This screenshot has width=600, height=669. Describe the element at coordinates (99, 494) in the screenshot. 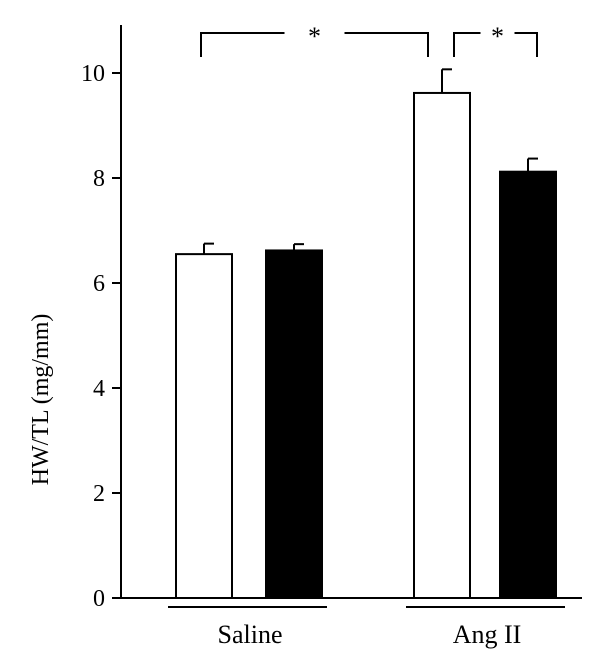

I see `y-tick-label: 2` at that location.